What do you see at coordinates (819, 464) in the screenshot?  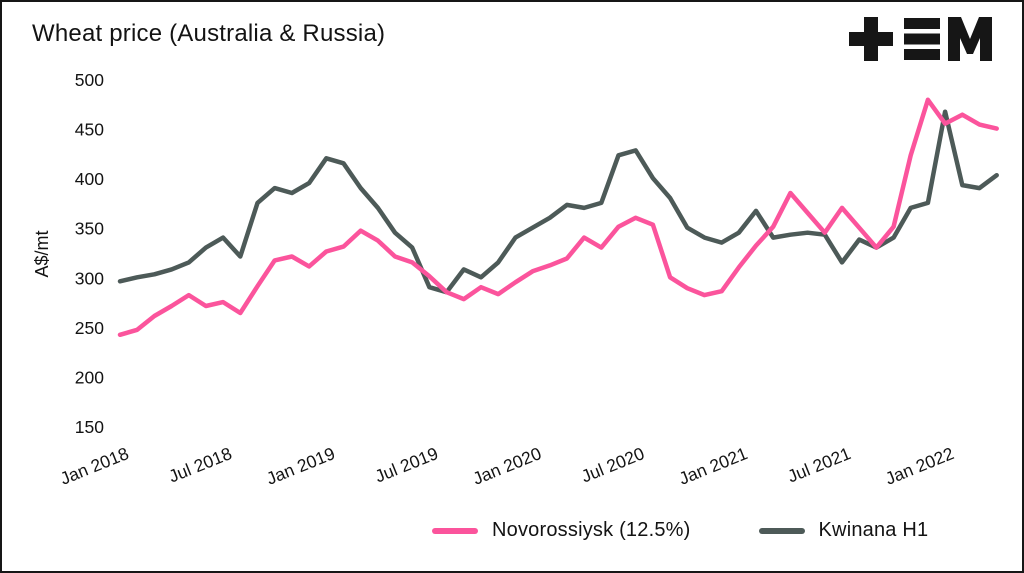 I see `svg-text: Jul 2021` at bounding box center [819, 464].